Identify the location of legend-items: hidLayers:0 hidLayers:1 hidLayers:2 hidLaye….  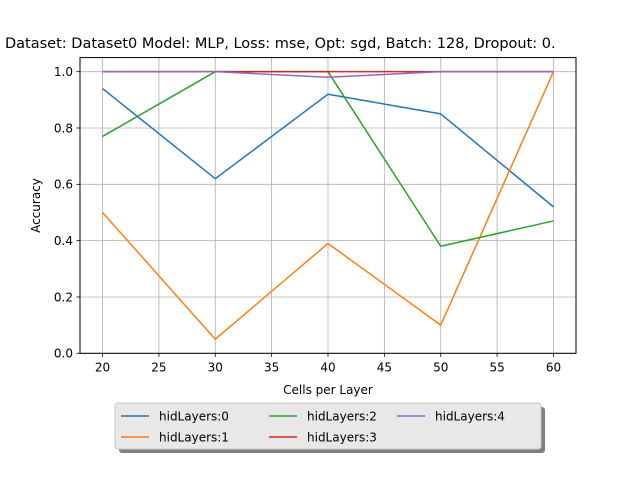
(313, 426).